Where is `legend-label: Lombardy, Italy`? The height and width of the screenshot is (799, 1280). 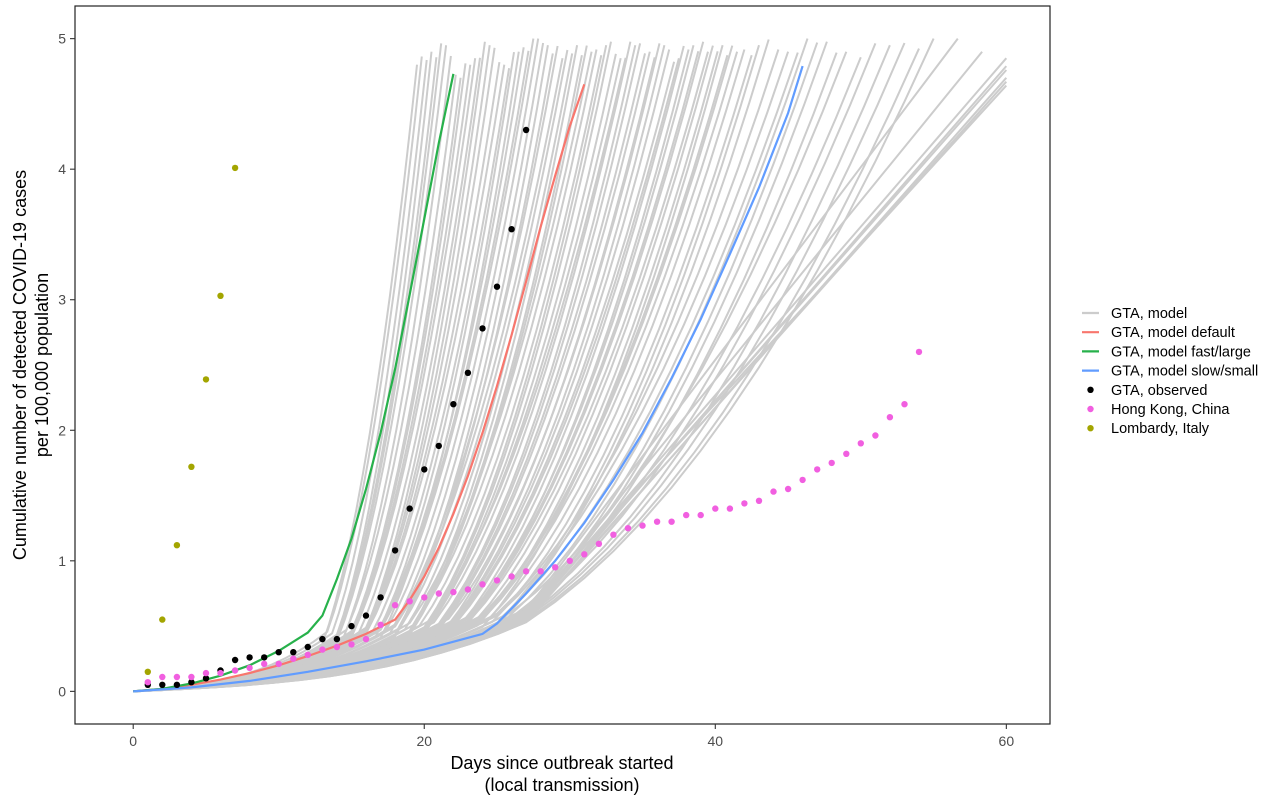
legend-label: Lombardy, Italy is located at coordinates (1160, 429).